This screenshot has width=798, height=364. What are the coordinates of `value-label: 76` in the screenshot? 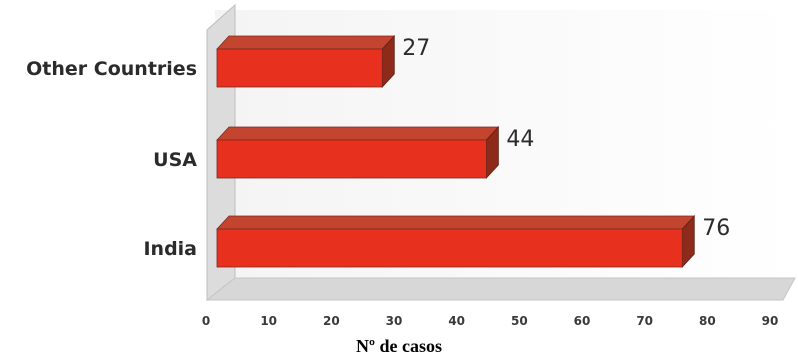 It's located at (716, 228).